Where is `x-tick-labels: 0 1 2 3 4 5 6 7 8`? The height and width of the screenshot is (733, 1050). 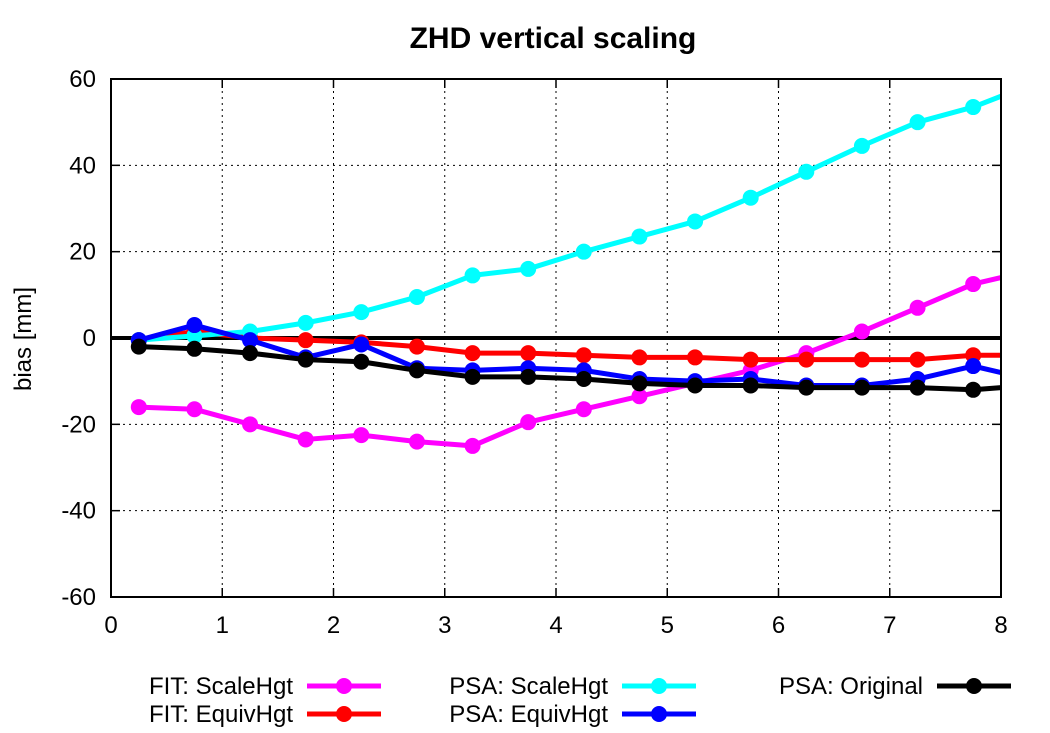
x-tick-labels: 0 1 2 3 4 5 6 7 8 is located at coordinates (555, 625).